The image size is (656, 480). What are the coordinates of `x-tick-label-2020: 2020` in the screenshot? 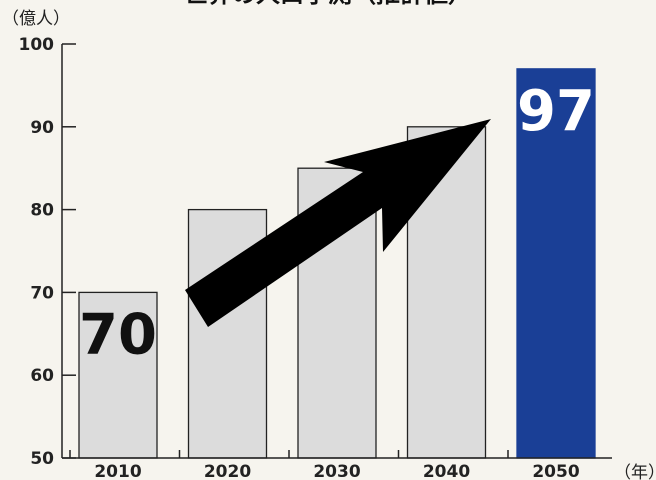 It's located at (227, 471).